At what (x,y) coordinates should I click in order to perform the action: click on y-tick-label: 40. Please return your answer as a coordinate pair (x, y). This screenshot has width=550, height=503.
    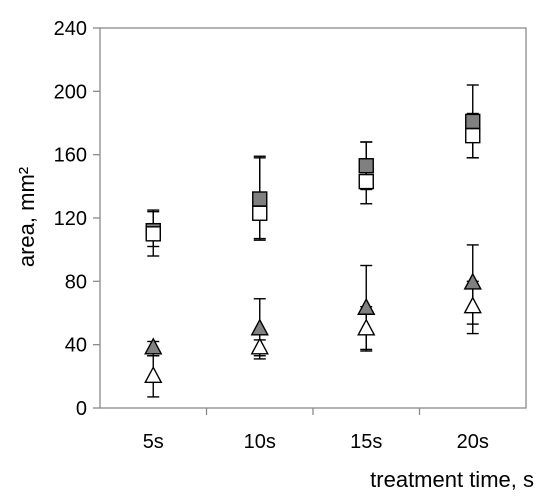
    Looking at the image, I should click on (76, 346).